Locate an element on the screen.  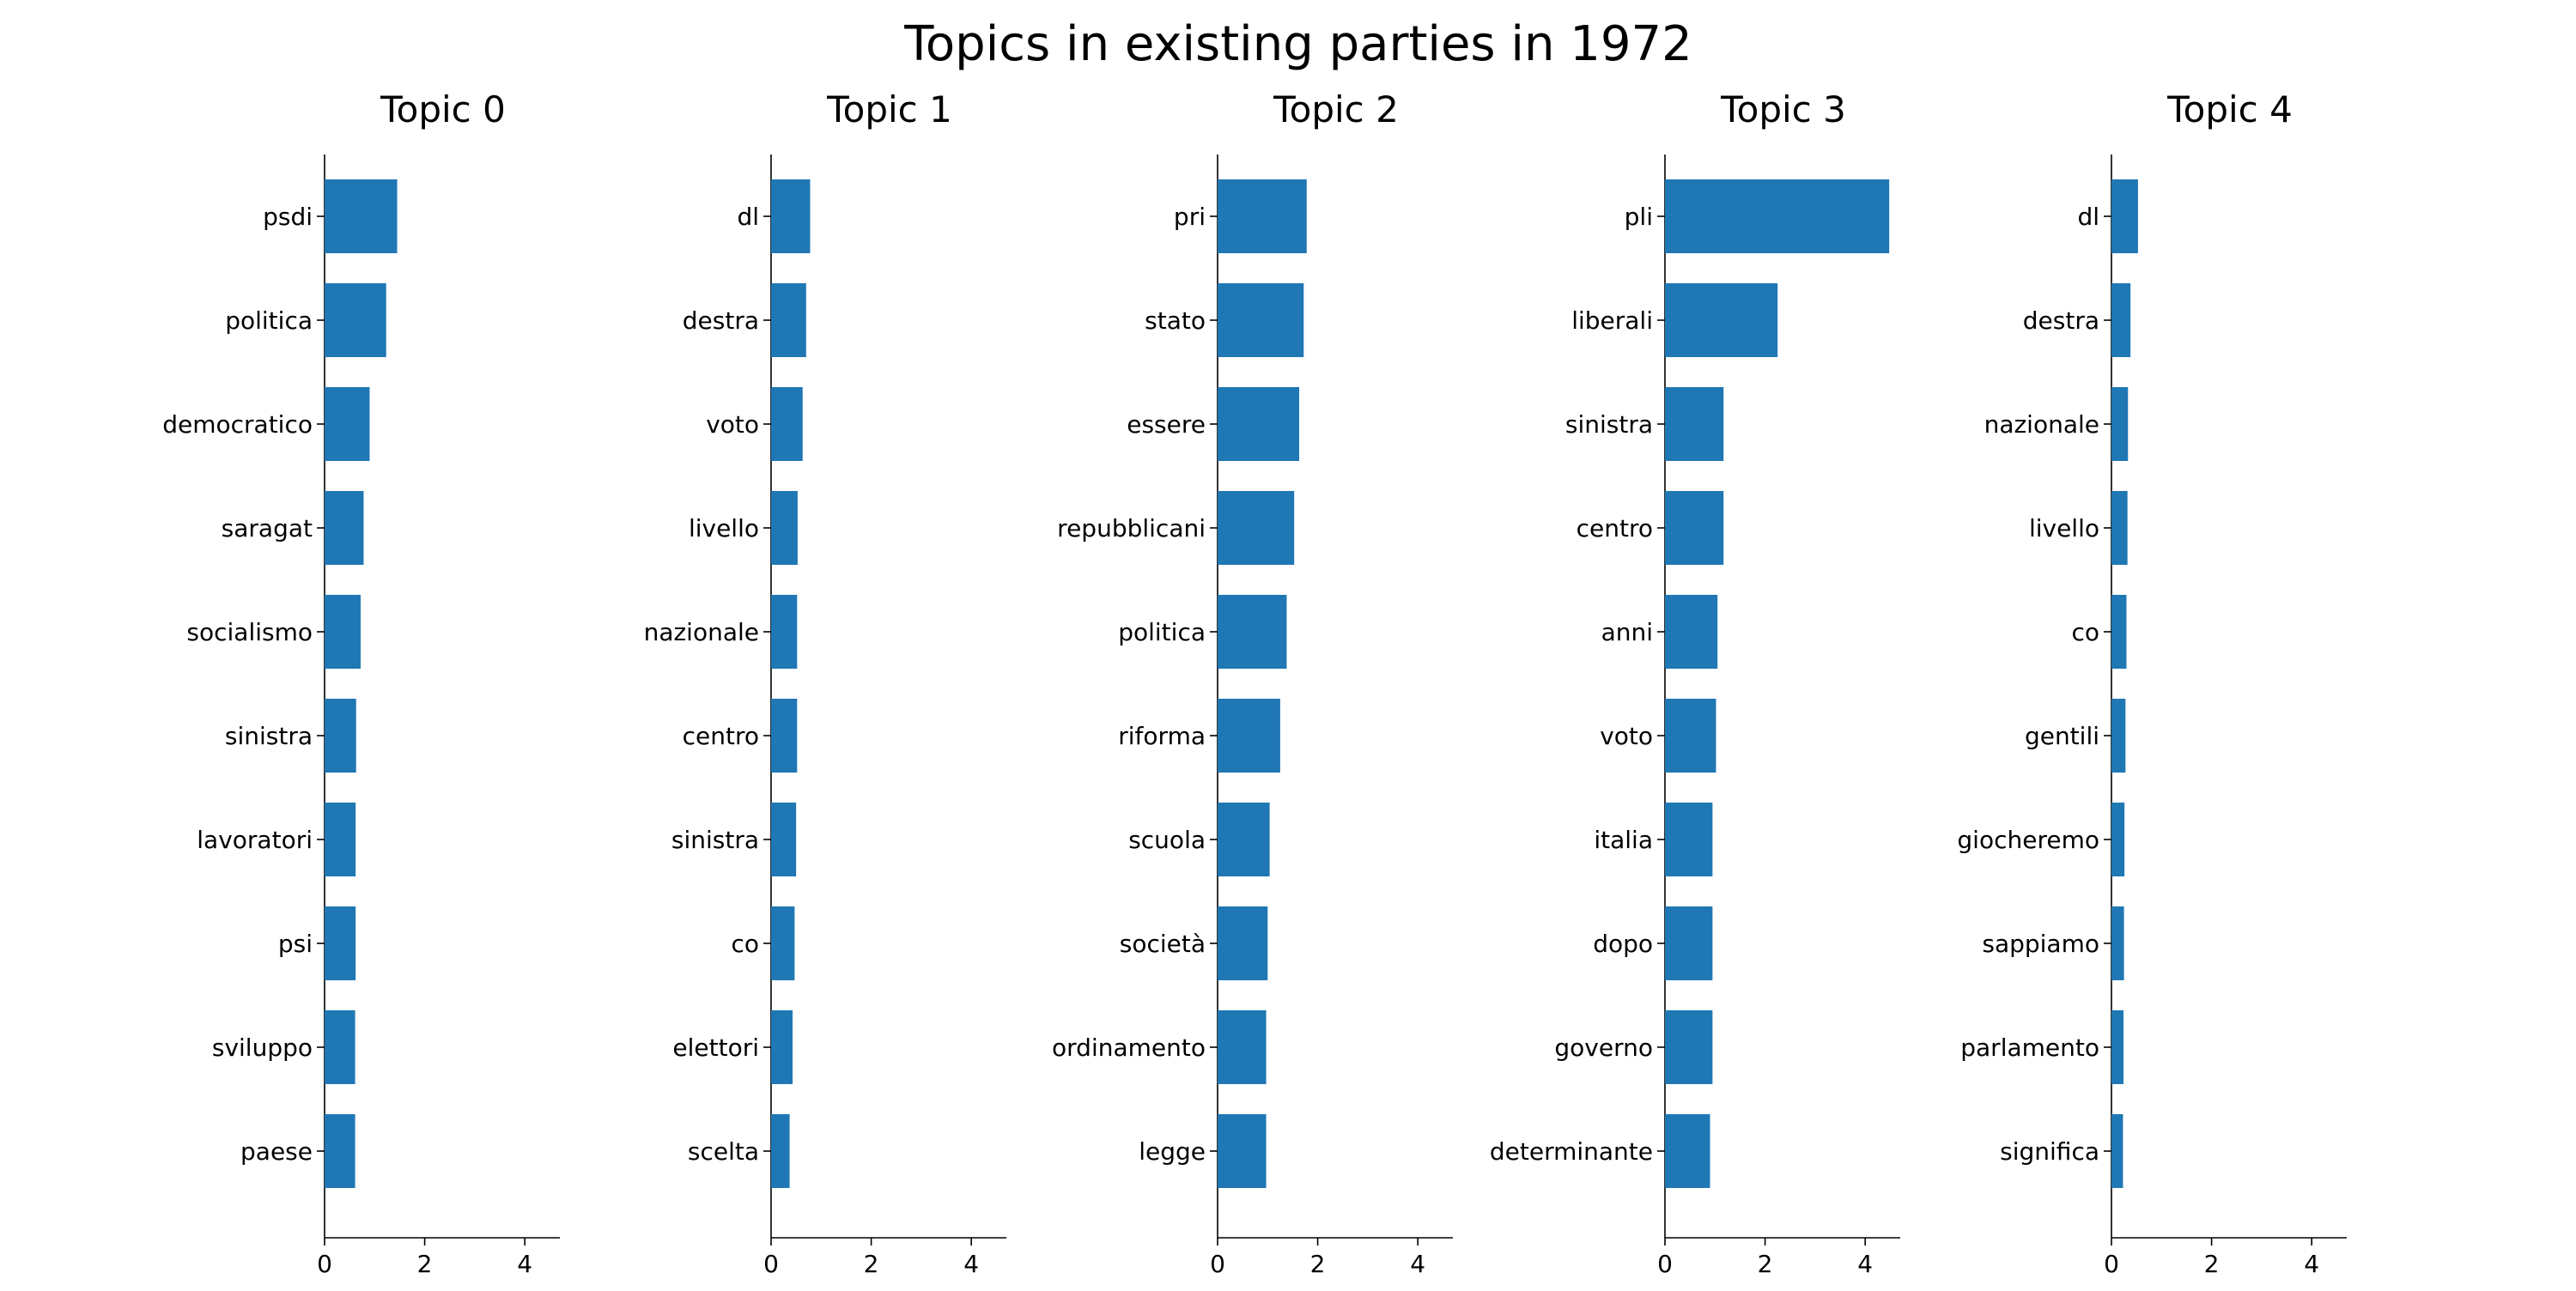
category-label: saragat is located at coordinates (268, 528).